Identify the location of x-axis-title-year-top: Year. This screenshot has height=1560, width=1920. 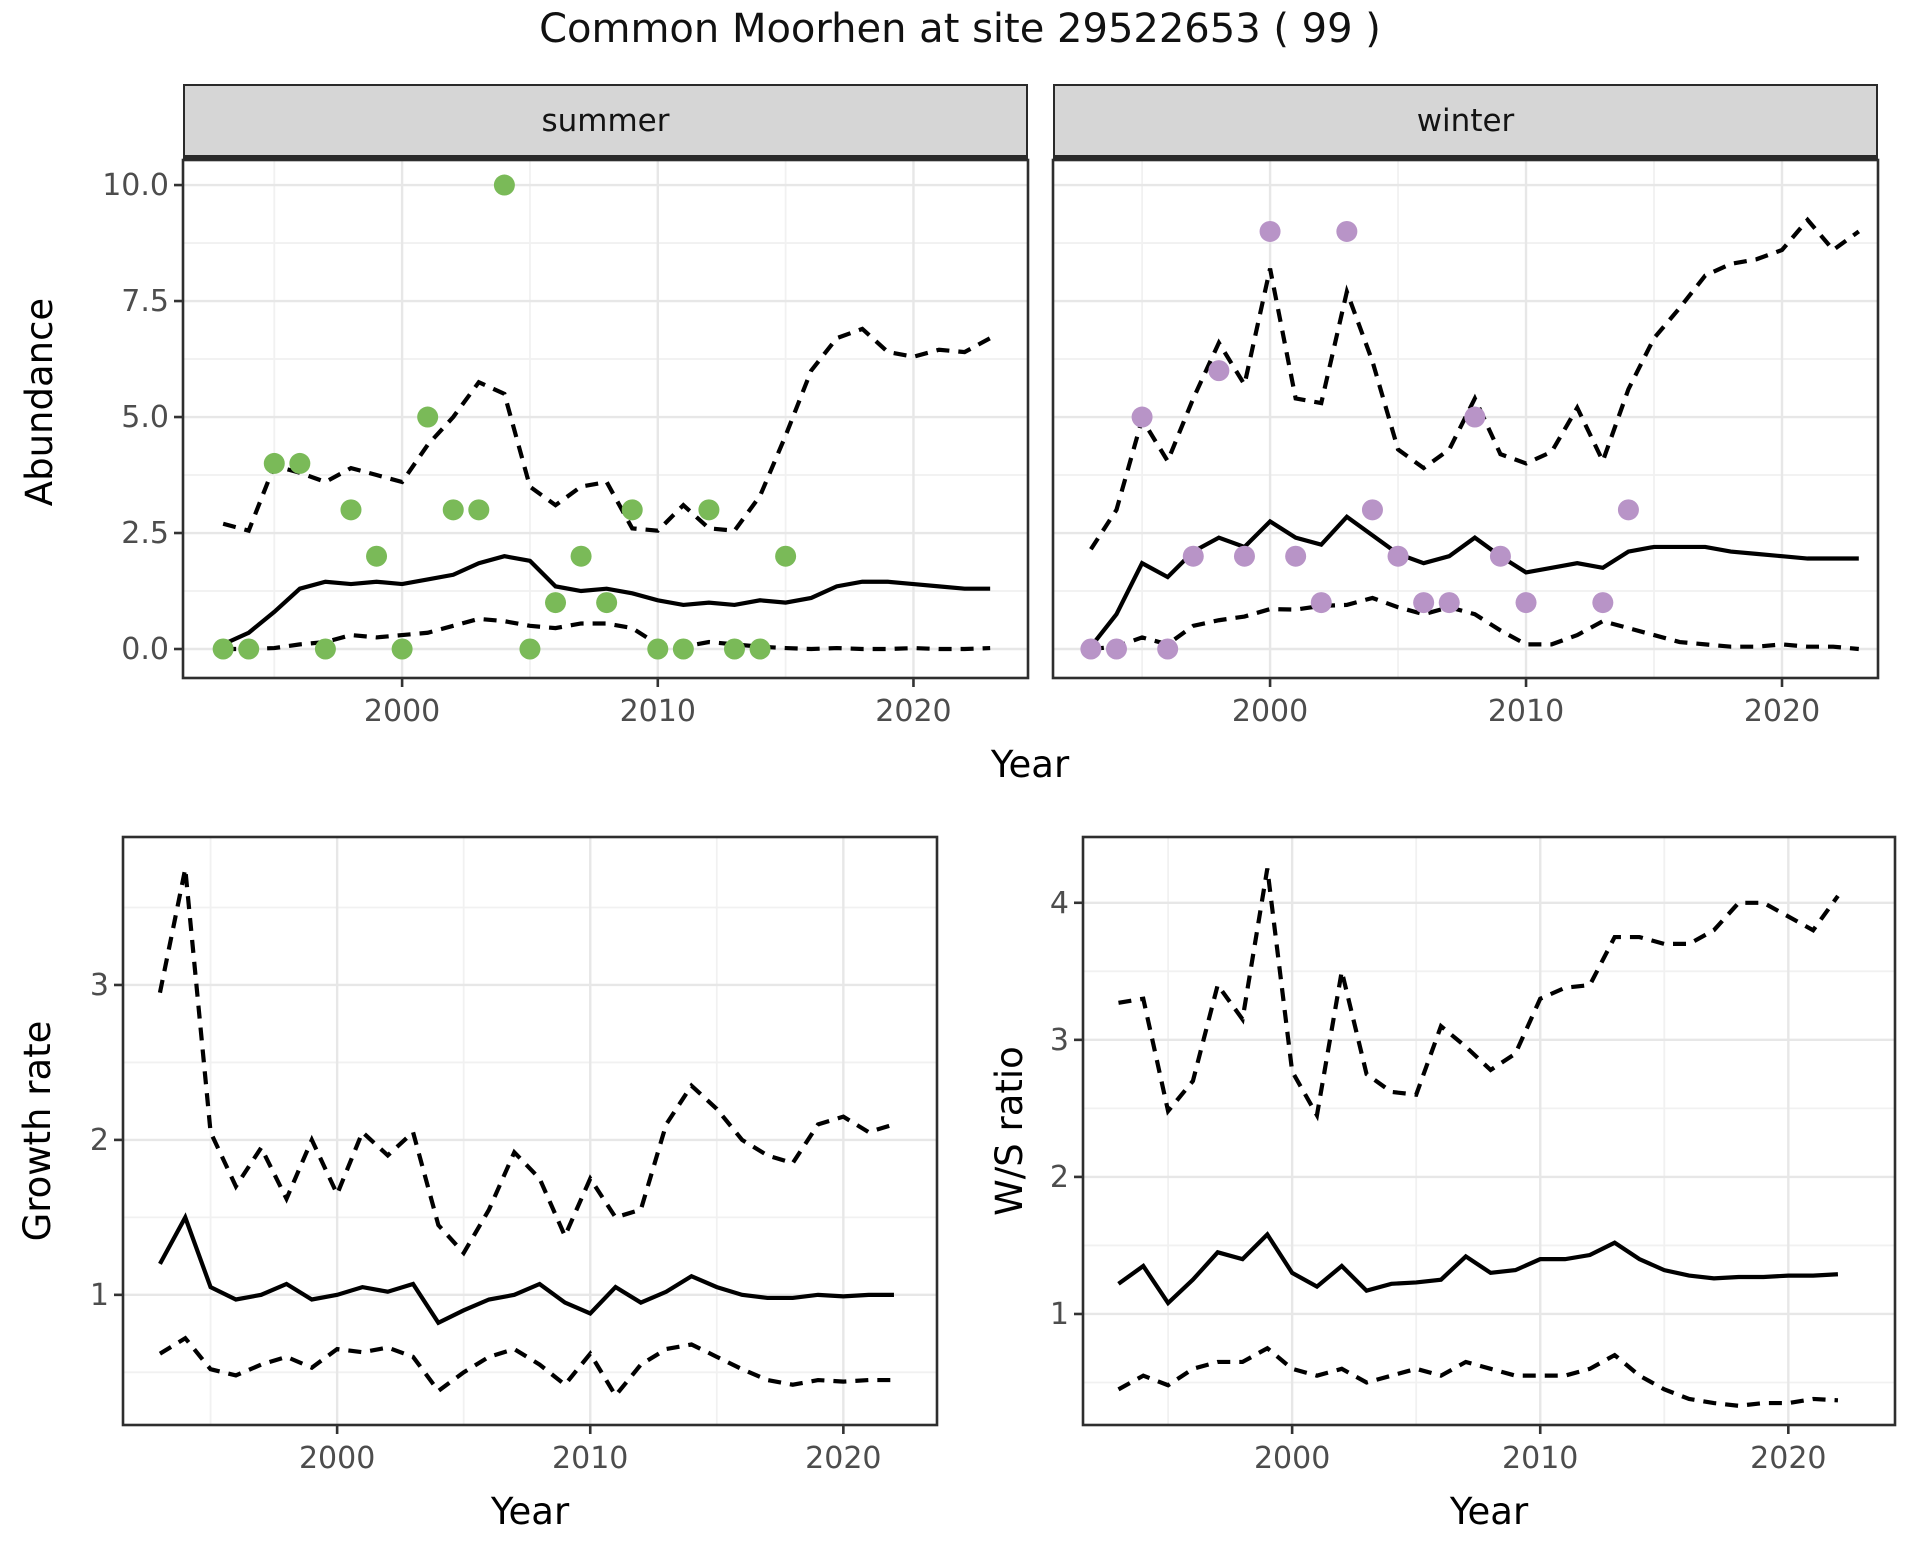
(1030, 764).